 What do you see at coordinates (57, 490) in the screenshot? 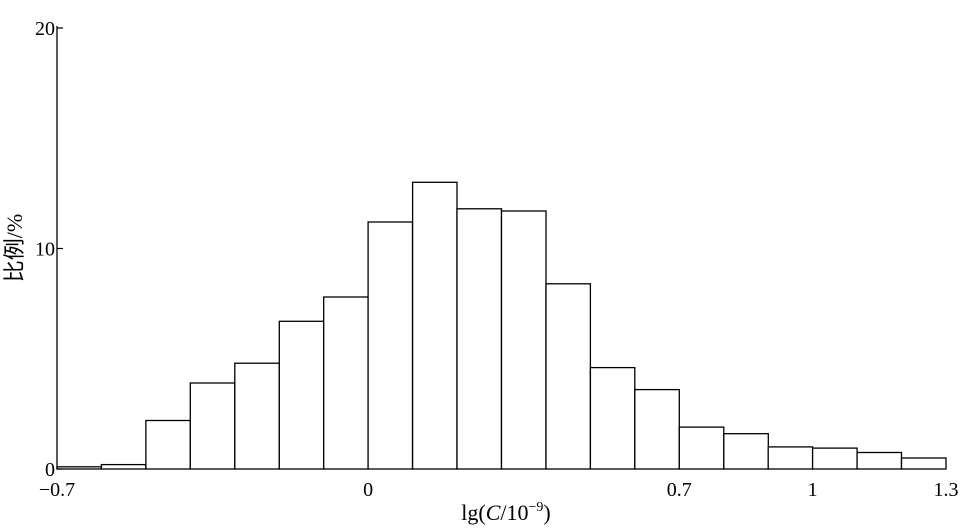
I see `x-tick-label: −0.7` at bounding box center [57, 490].